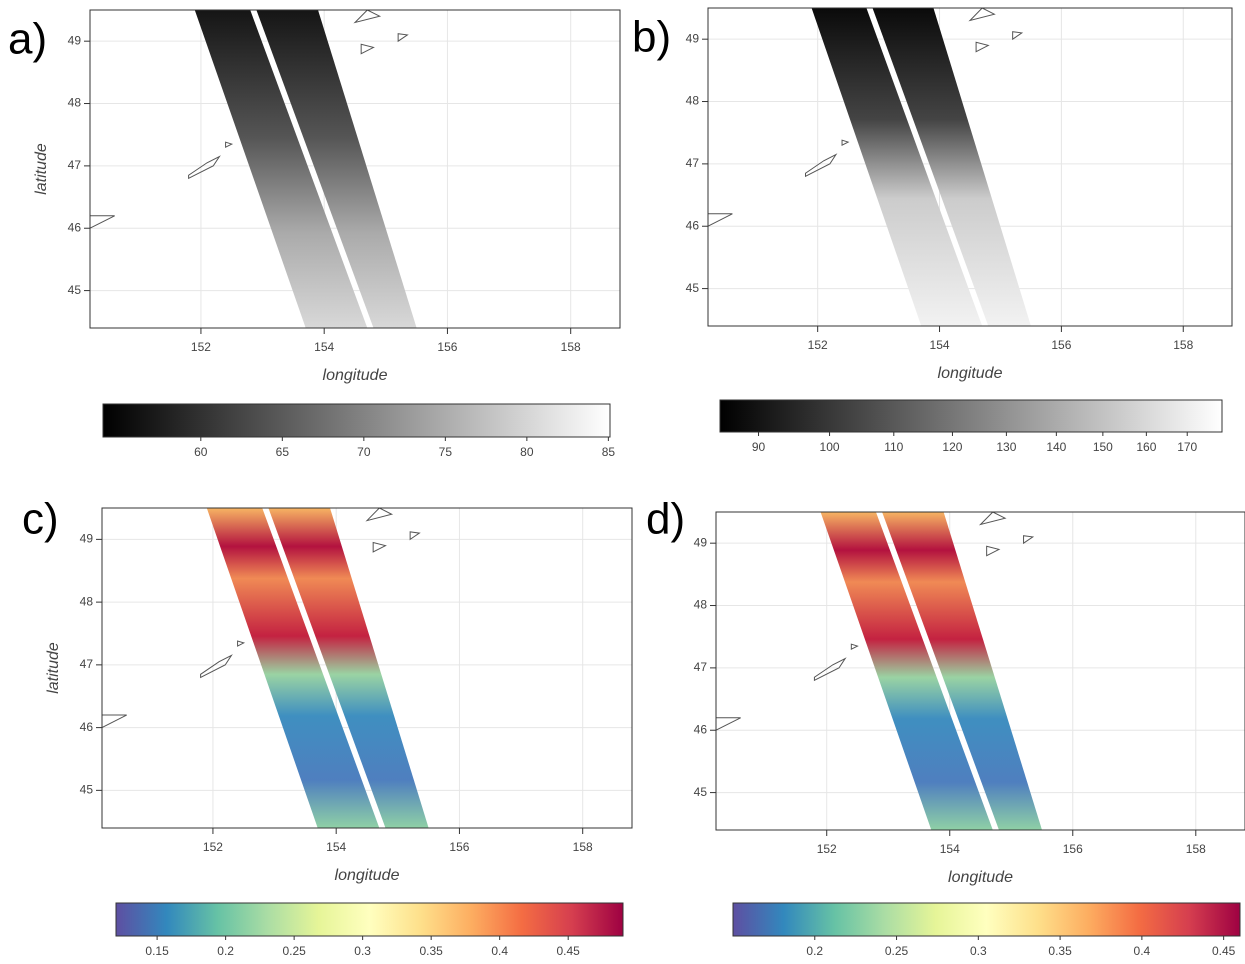 This screenshot has height=964, width=1245. Describe the element at coordinates (27, 39) in the screenshot. I see `panel-label: a)` at that location.